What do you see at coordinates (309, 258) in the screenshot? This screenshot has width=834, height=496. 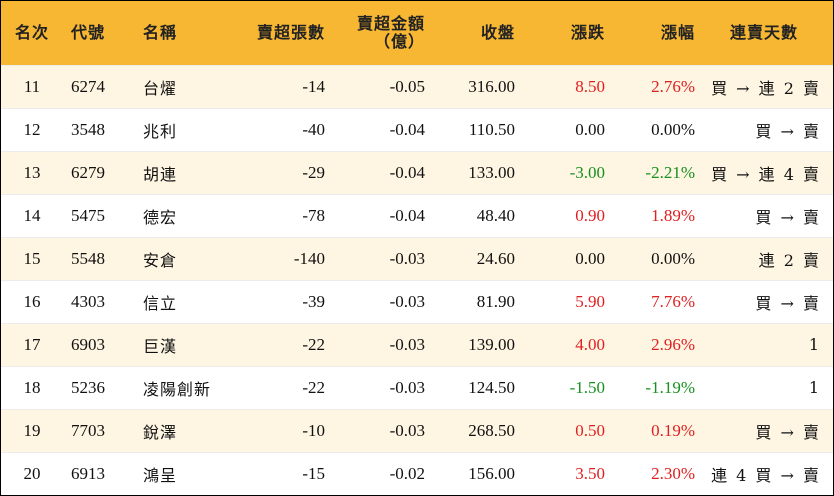 I see `cell-net-sell-lots: -140` at bounding box center [309, 258].